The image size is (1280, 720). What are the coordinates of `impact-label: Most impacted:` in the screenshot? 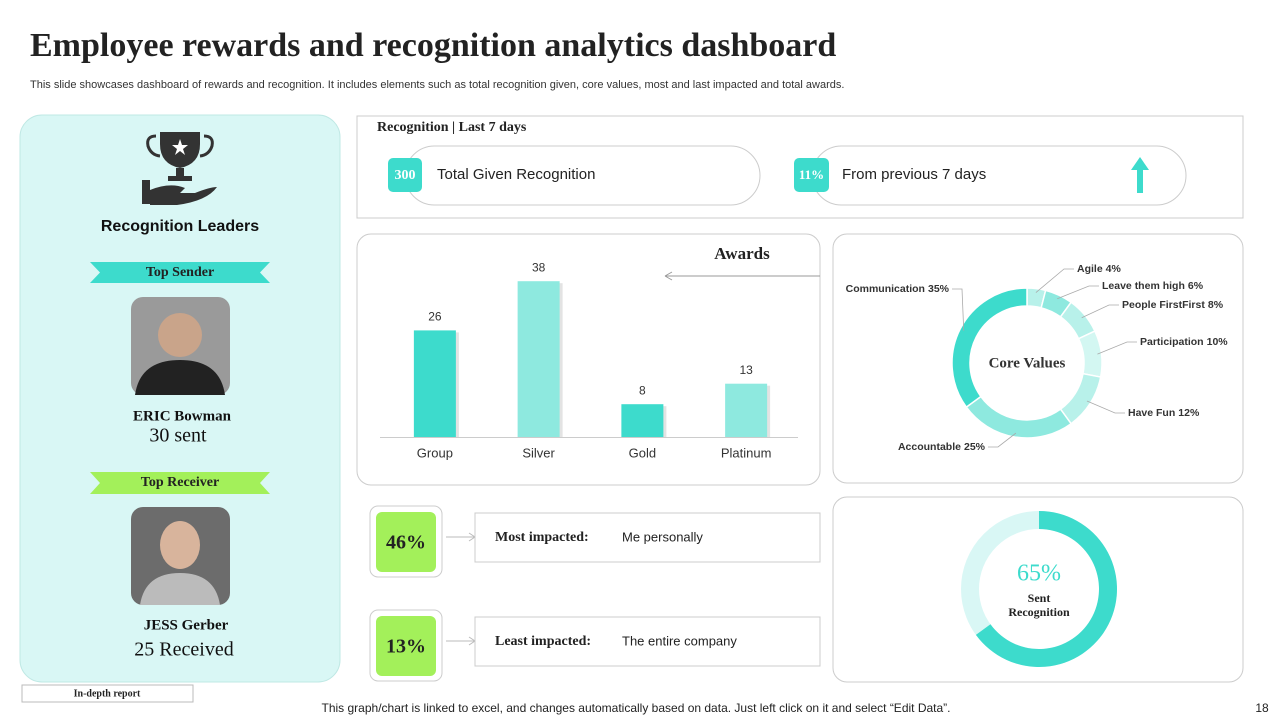 It's located at (542, 537).